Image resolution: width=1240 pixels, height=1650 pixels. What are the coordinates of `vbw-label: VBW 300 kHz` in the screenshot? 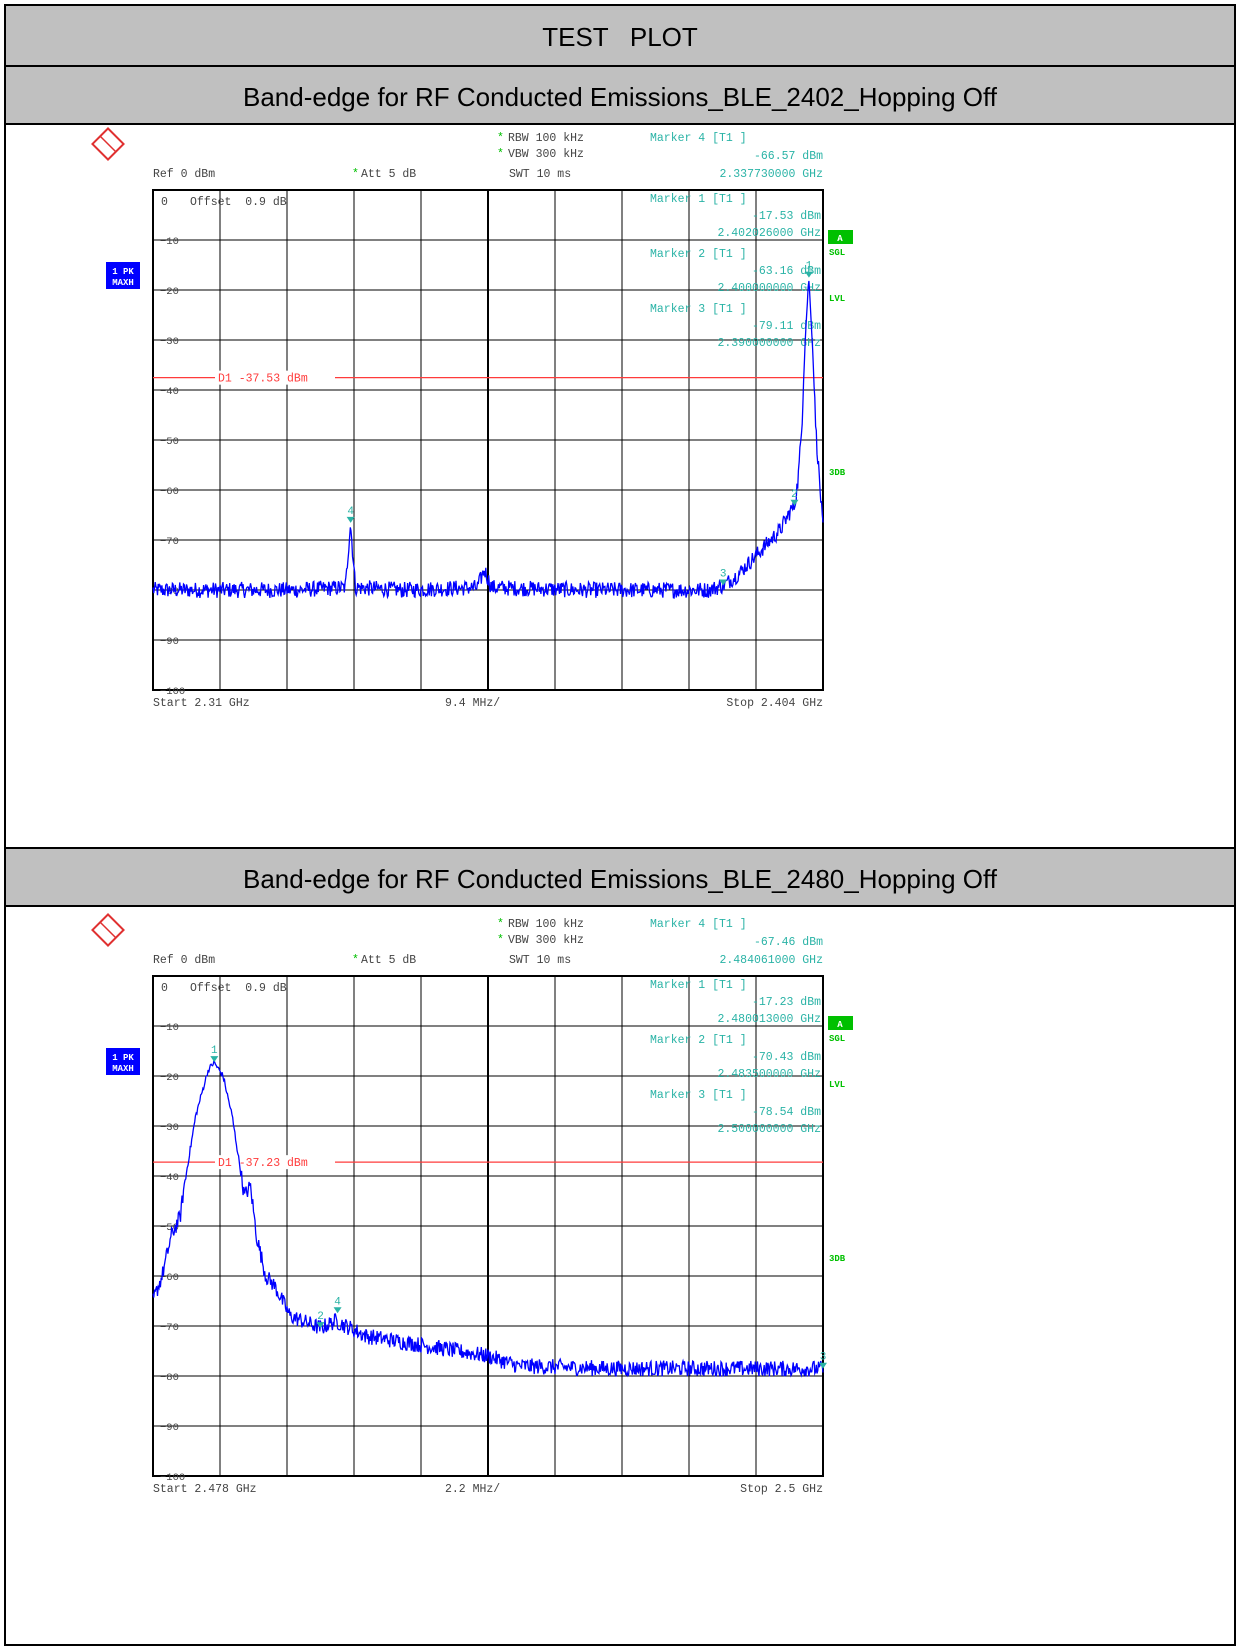 It's located at (546, 940).